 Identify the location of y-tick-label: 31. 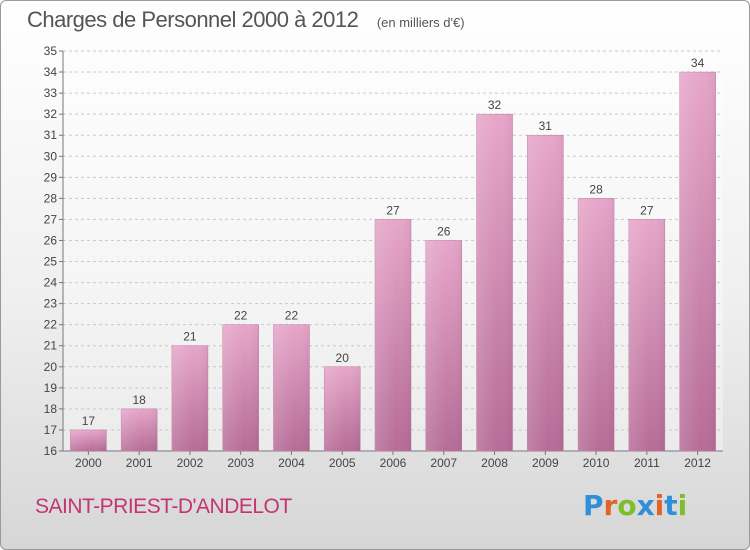
(51, 135).